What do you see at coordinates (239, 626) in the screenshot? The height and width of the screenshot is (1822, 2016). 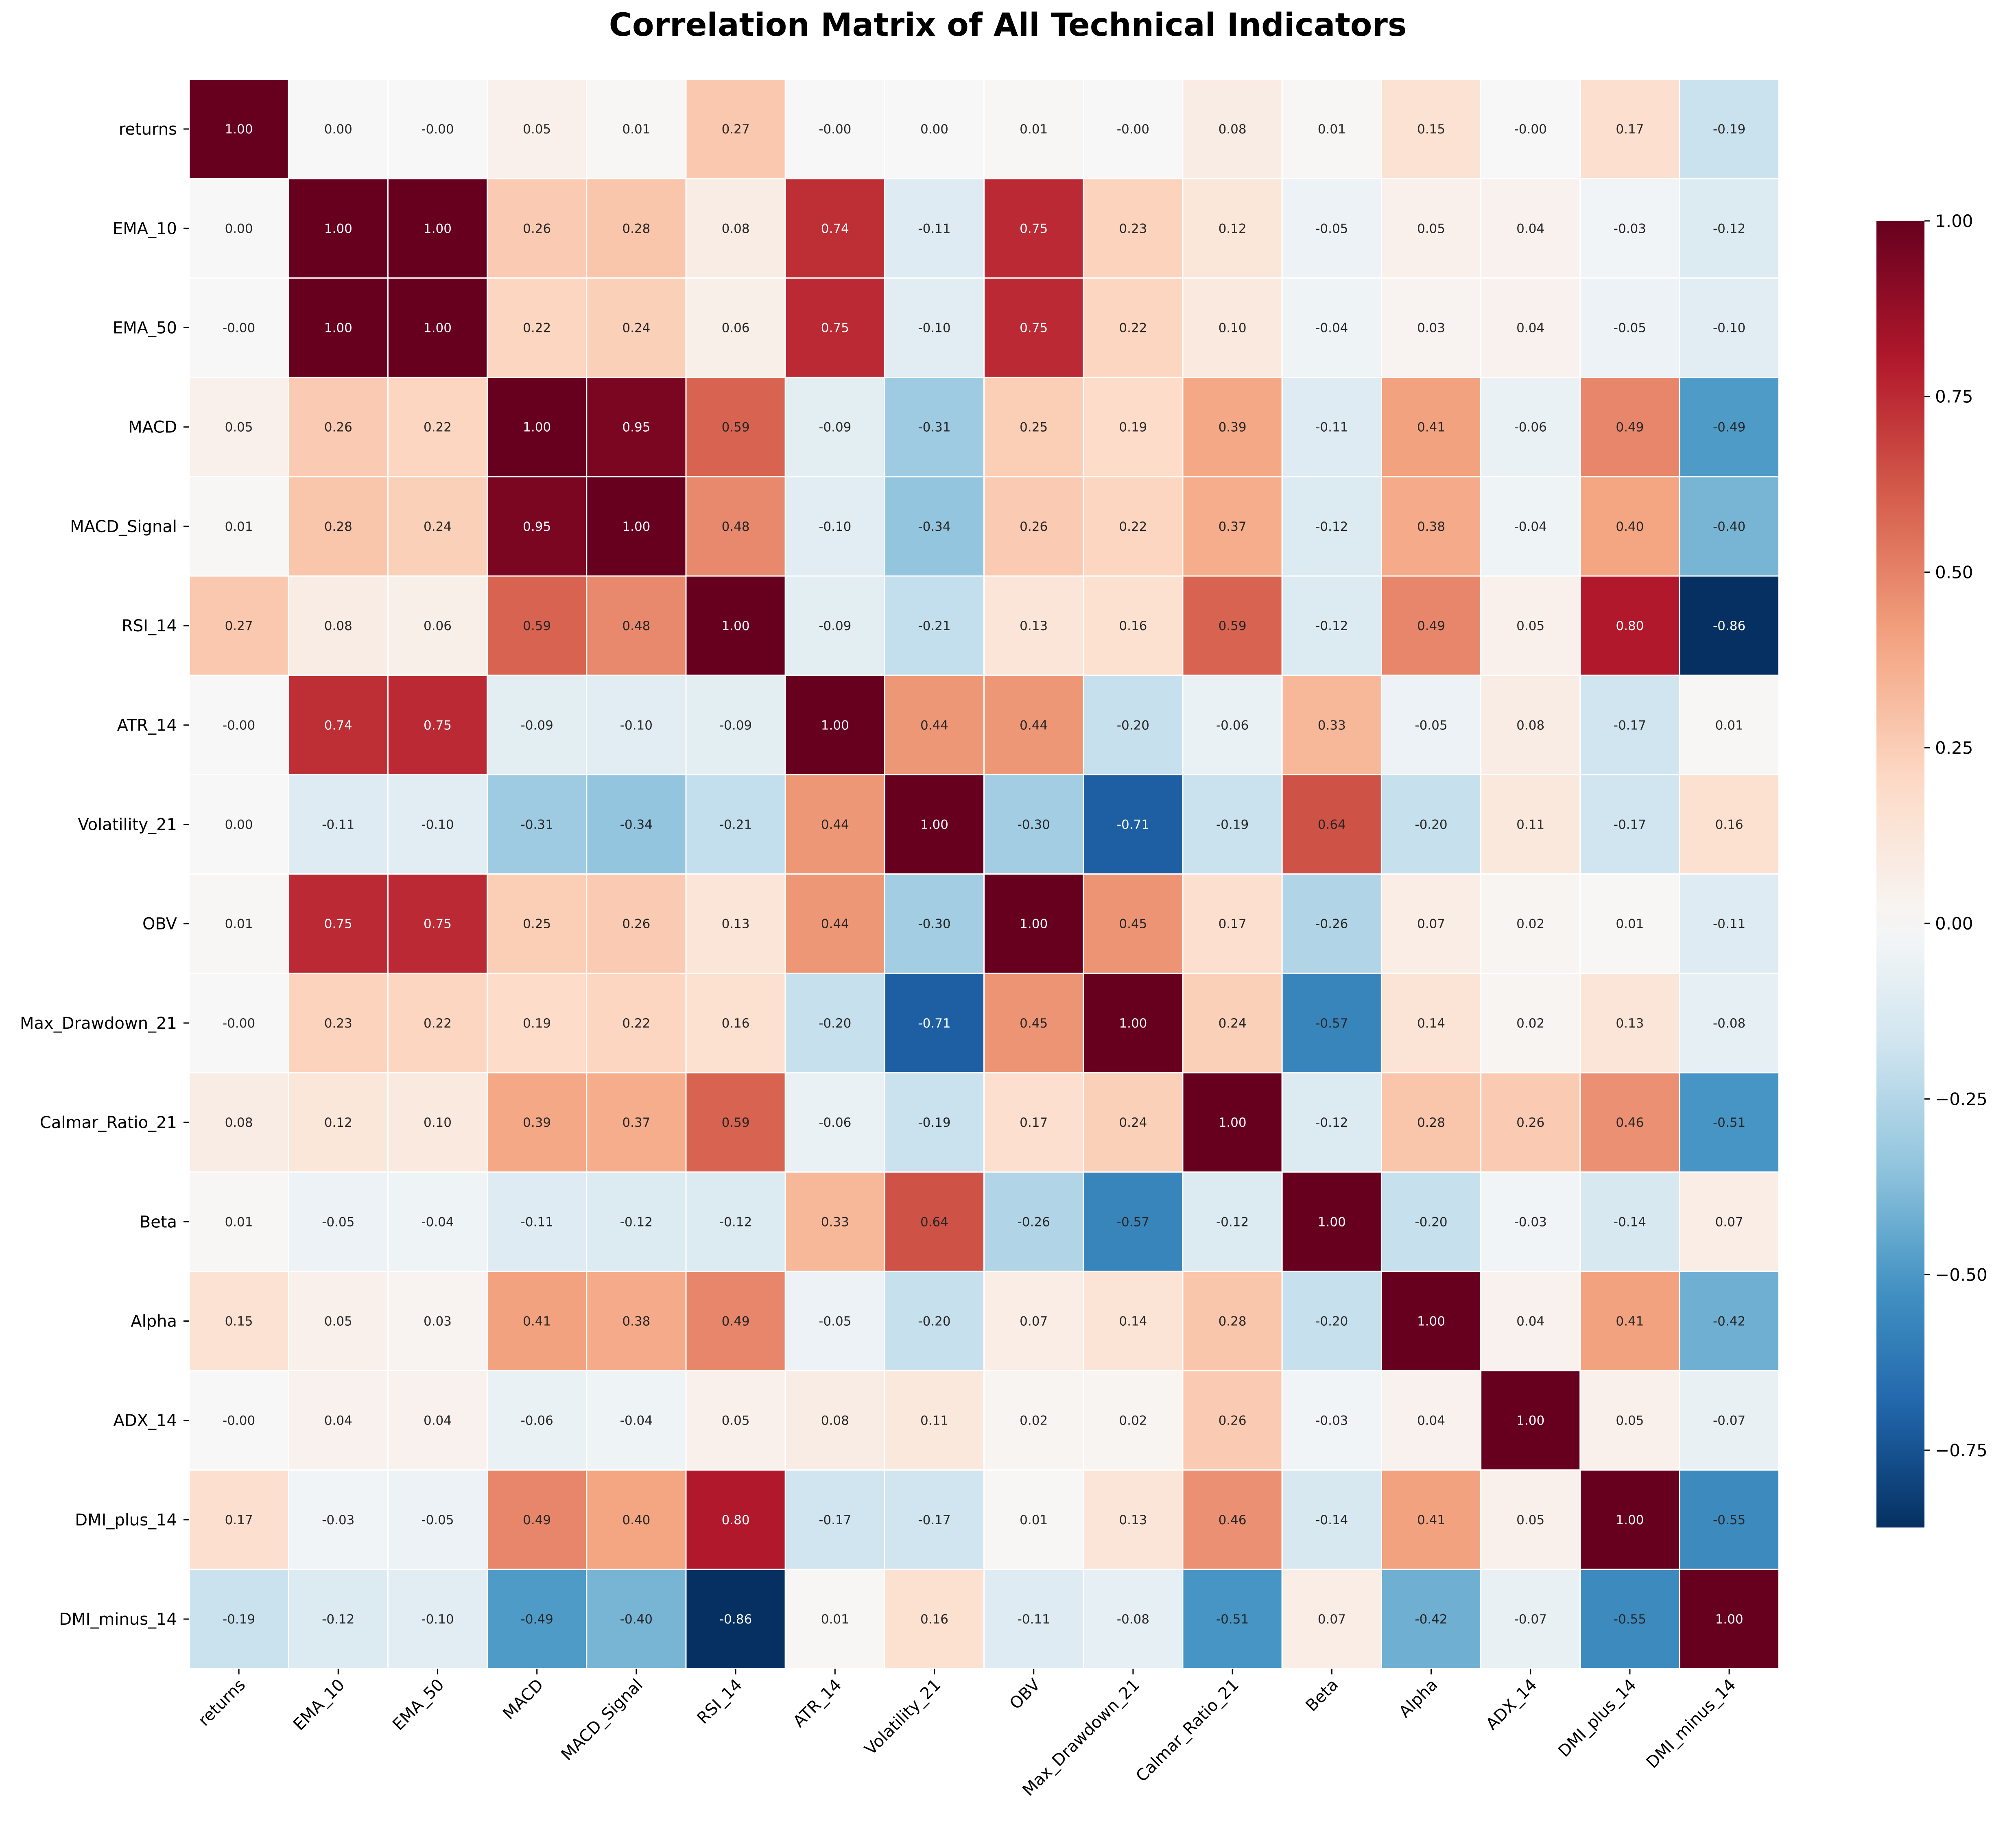 I see `cell-value-label: 0.27` at bounding box center [239, 626].